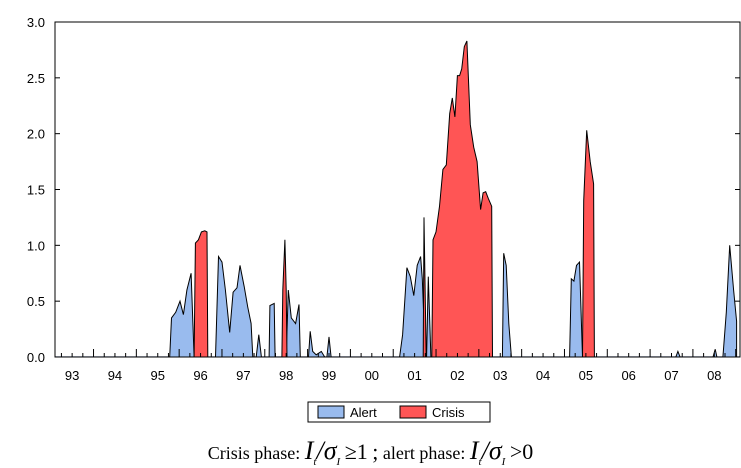  I want to click on x-tick-label: 93, so click(72, 375).